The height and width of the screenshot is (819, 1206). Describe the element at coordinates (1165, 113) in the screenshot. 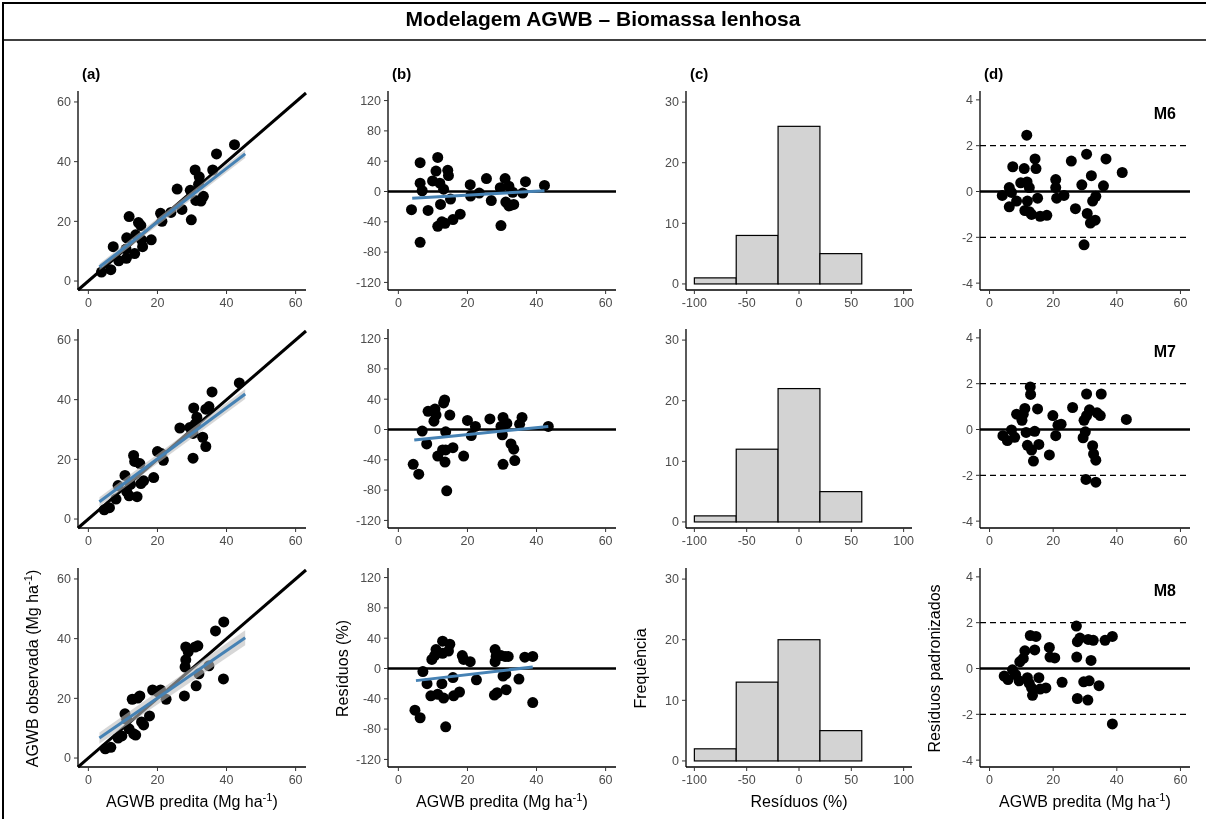

I see `annotation: M6` at that location.